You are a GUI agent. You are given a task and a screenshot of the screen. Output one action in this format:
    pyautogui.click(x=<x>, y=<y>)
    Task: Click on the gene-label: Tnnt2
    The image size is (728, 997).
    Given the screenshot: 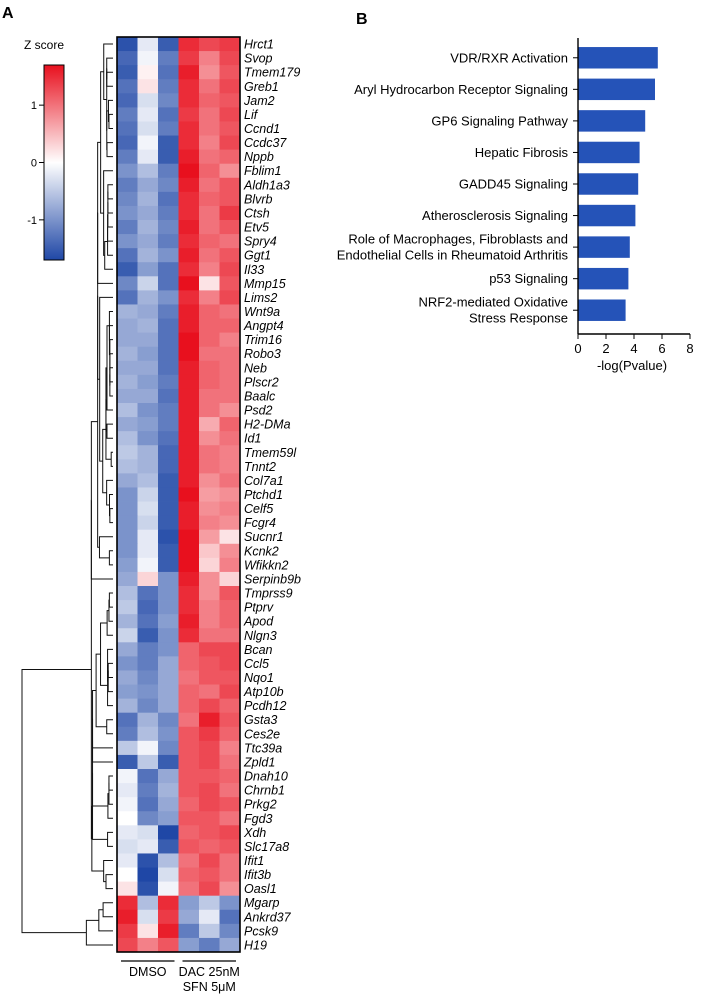 What is the action you would take?
    pyautogui.click(x=260, y=467)
    